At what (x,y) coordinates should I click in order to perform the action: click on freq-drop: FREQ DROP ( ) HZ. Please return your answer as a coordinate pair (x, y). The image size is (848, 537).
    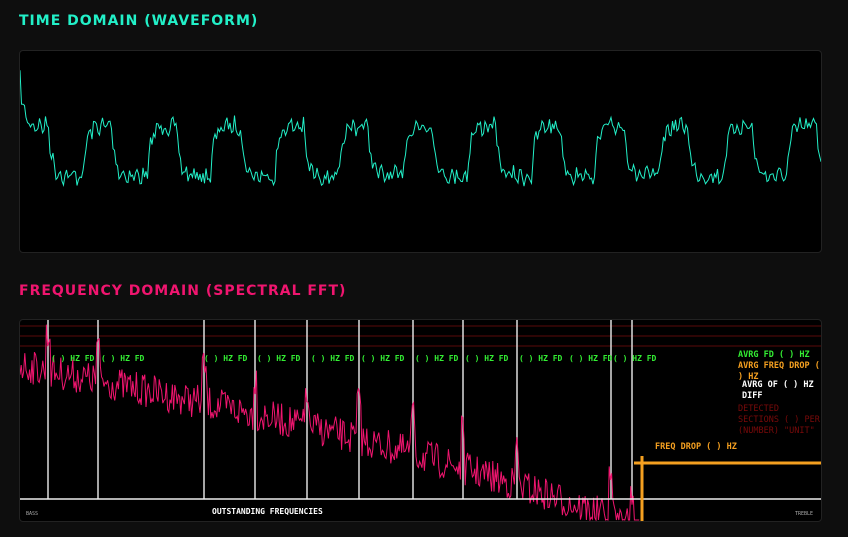
    Looking at the image, I should click on (696, 447).